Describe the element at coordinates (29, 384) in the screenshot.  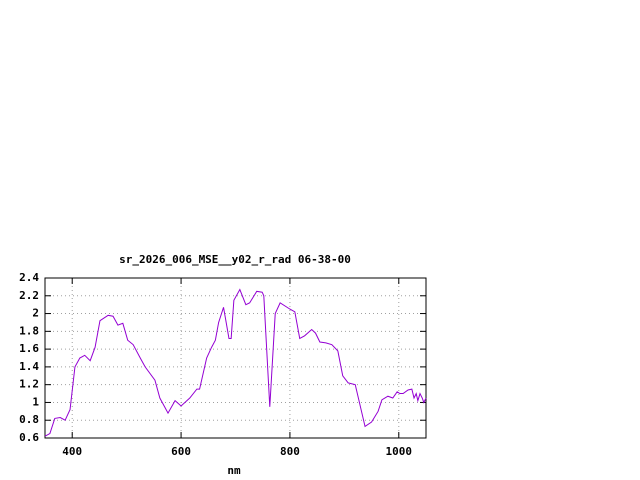
I see `y-tick-label: 1.2` at that location.